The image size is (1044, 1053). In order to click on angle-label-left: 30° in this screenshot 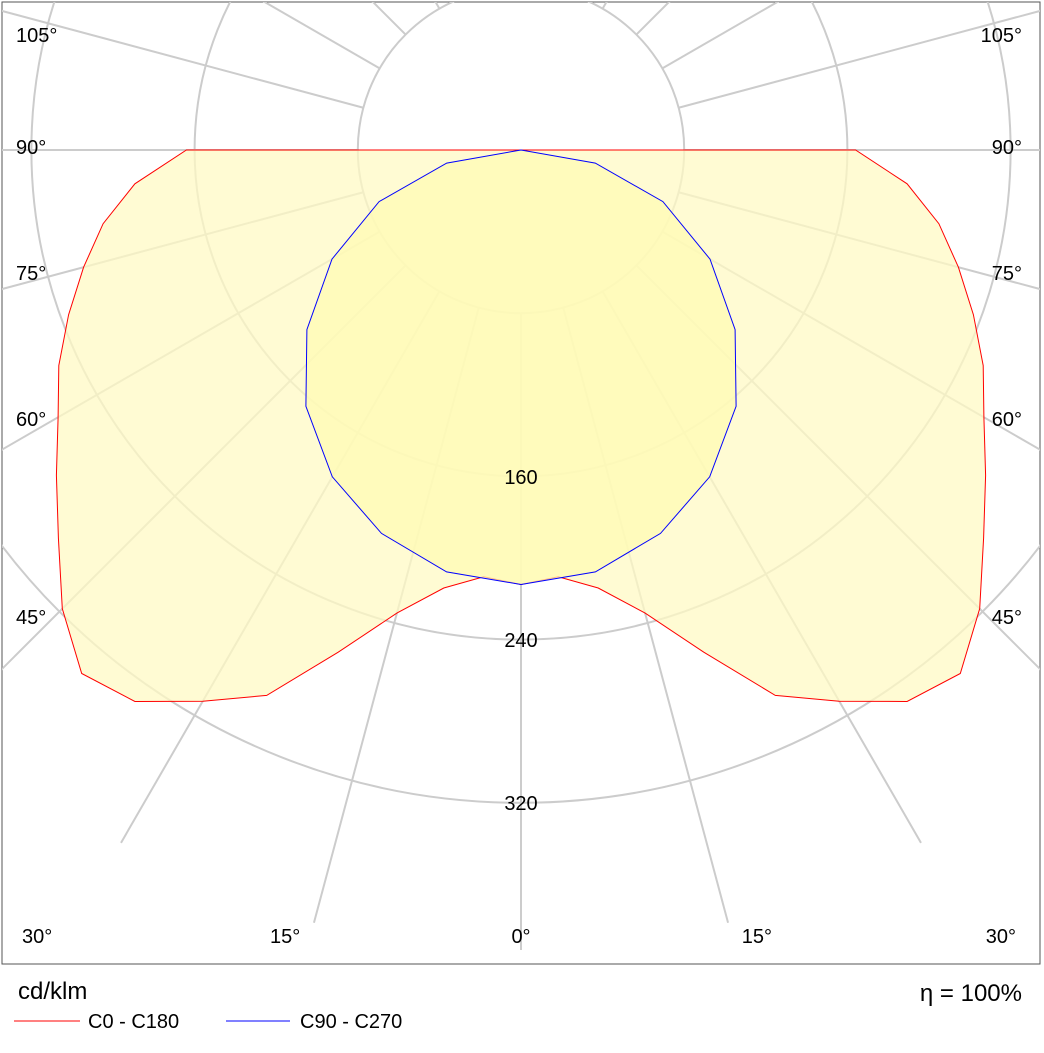, I will do `click(37, 937)`.